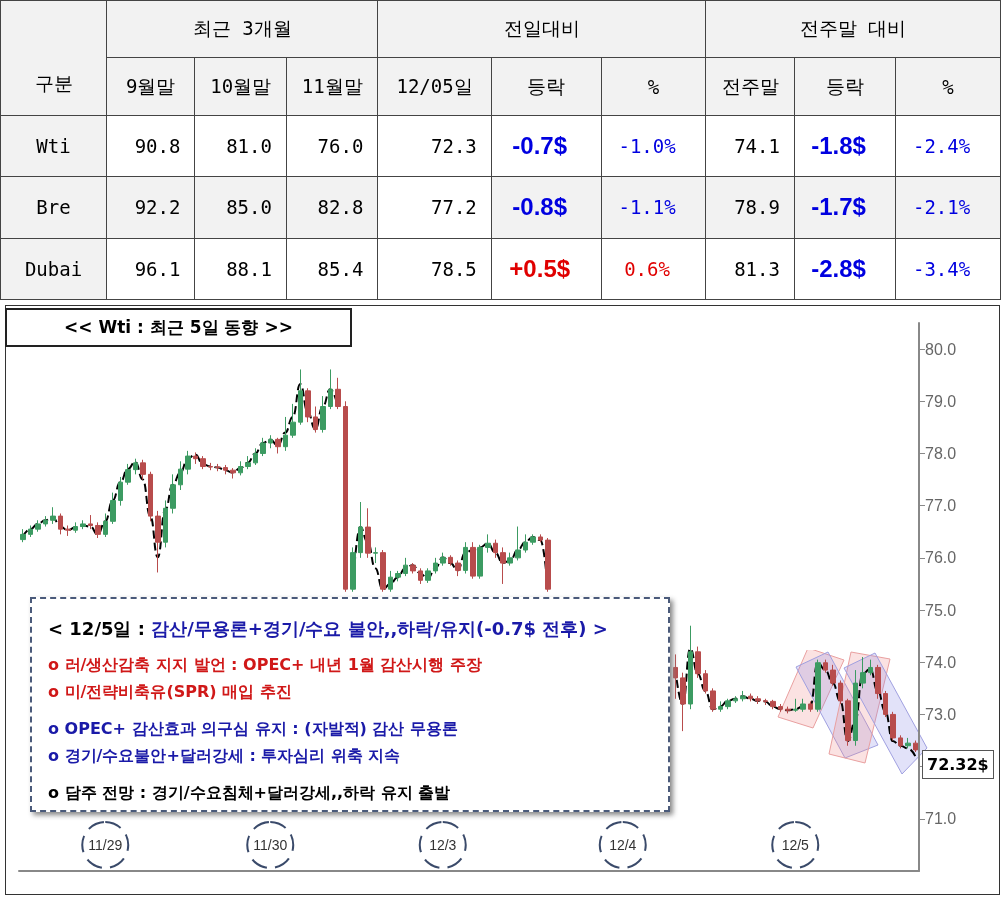 This screenshot has width=1003, height=898. Describe the element at coordinates (941, 558) in the screenshot. I see `y-tick-label: 76.0` at that location.